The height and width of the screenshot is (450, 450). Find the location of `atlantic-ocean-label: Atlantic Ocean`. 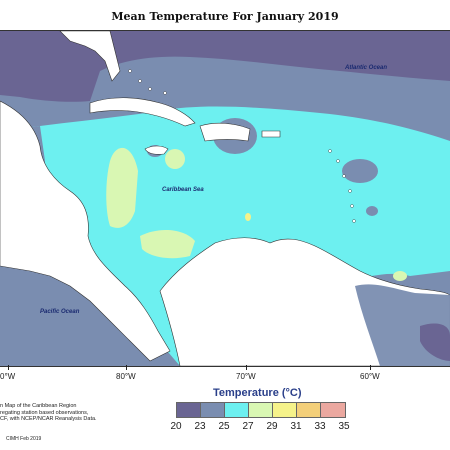

atlantic-ocean-label: Atlantic Ocean is located at coordinates (365, 68).